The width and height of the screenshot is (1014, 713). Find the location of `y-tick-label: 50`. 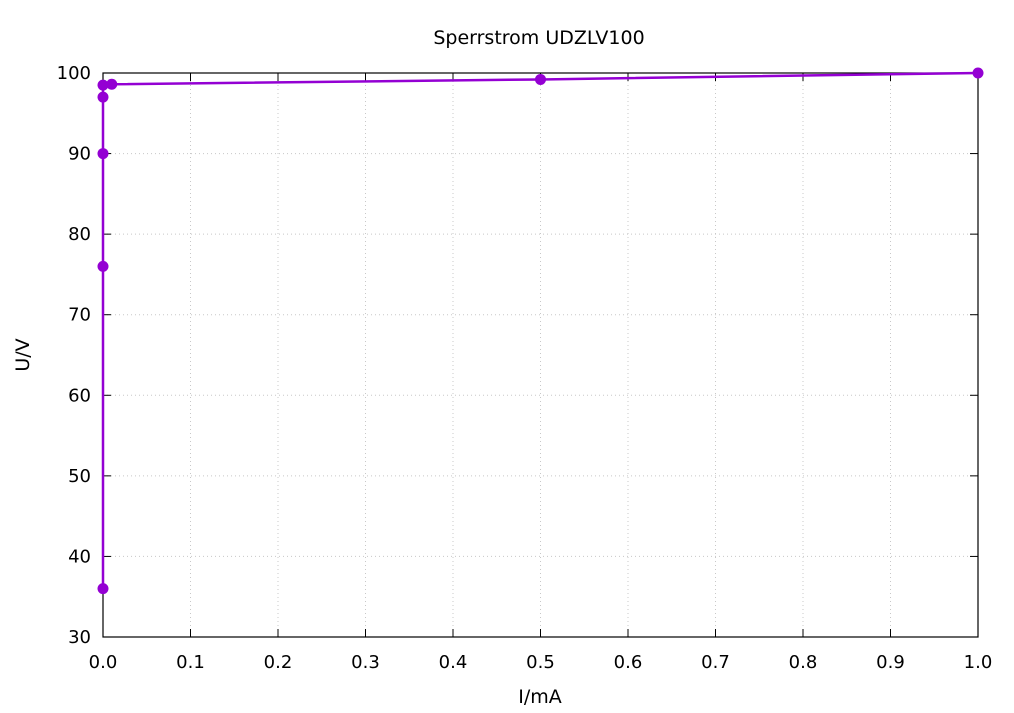

y-tick-label: 50 is located at coordinates (79, 476).